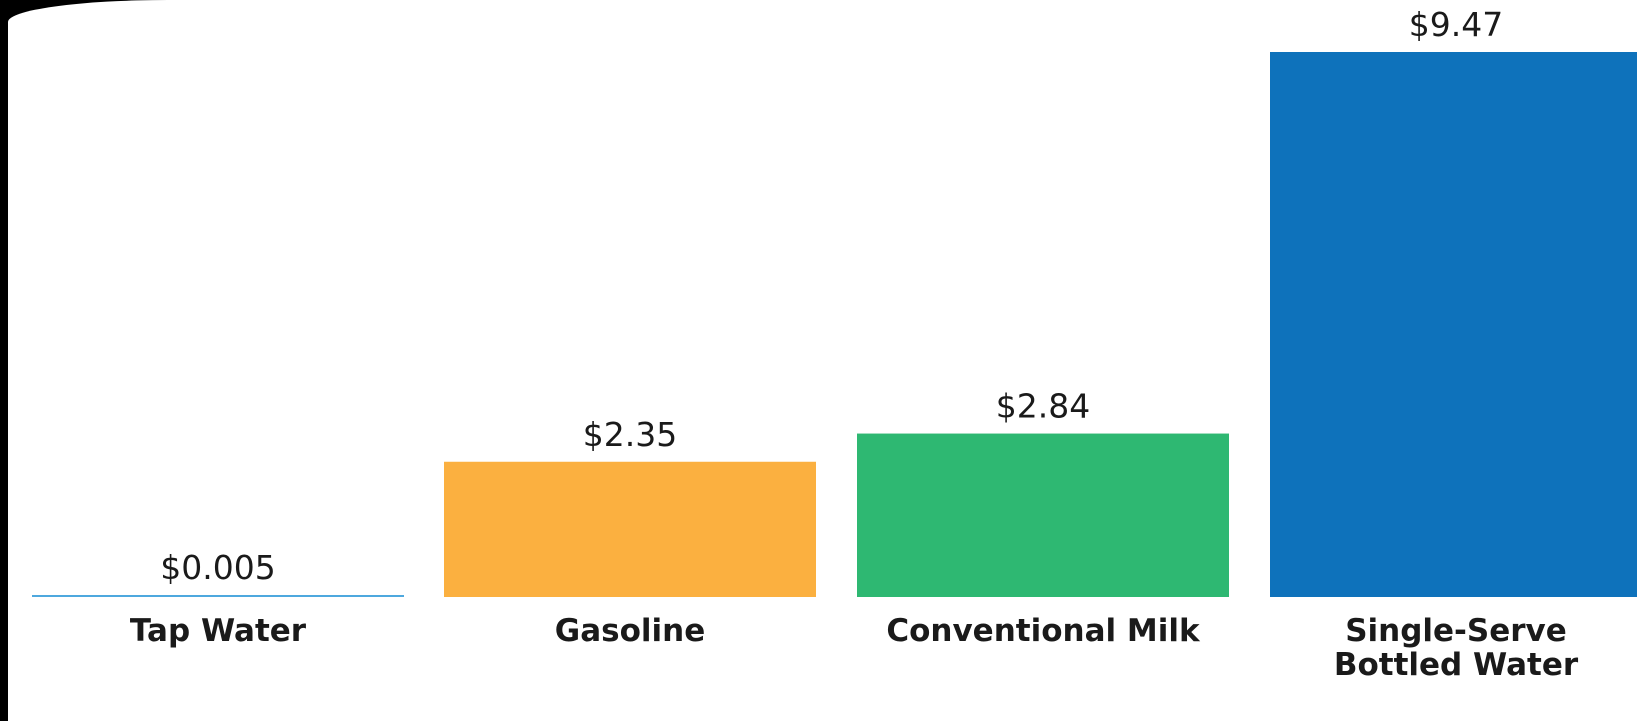  Describe the element at coordinates (1456, 665) in the screenshot. I see `category-label-3-line-1: Bottled Water` at that location.